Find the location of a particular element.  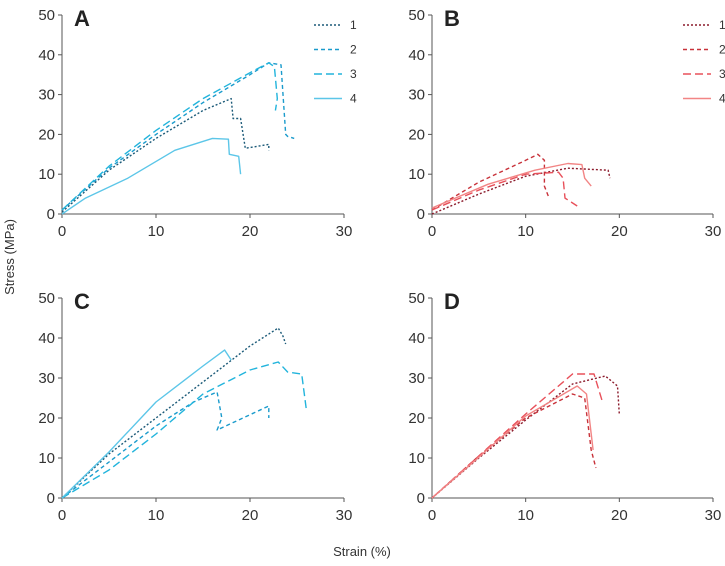

panel-label: C is located at coordinates (82, 301).